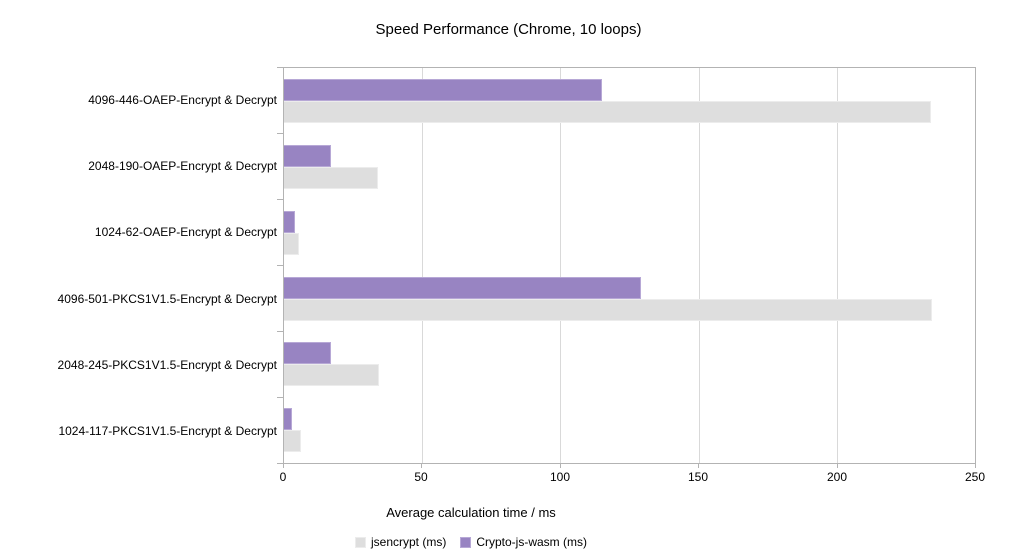 The image size is (1017, 558). What do you see at coordinates (182, 166) in the screenshot?
I see `y-axis-label: 2048-190-OAEP-Encrypt & Decrypt` at bounding box center [182, 166].